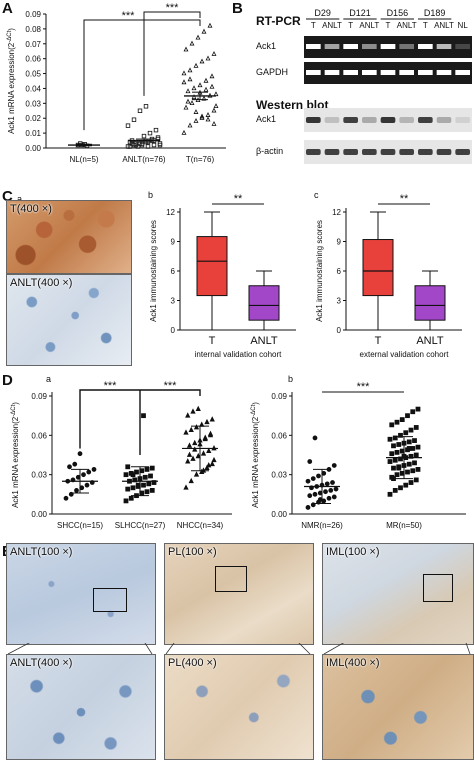 This screenshot has height=762, width=474. Describe the element at coordinates (266, 119) in the screenshot. I see `blot-row-label: Ack1` at that location.